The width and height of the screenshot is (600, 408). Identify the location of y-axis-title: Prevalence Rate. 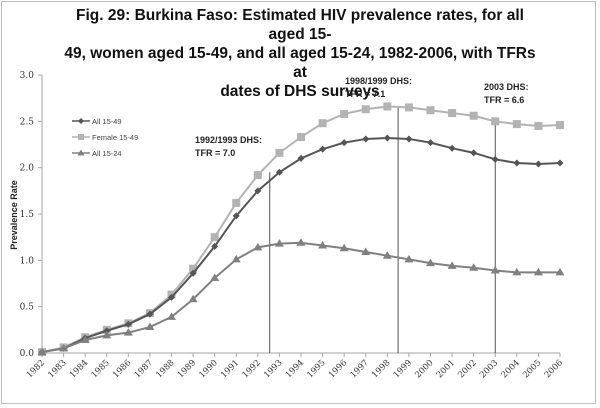
(14, 215).